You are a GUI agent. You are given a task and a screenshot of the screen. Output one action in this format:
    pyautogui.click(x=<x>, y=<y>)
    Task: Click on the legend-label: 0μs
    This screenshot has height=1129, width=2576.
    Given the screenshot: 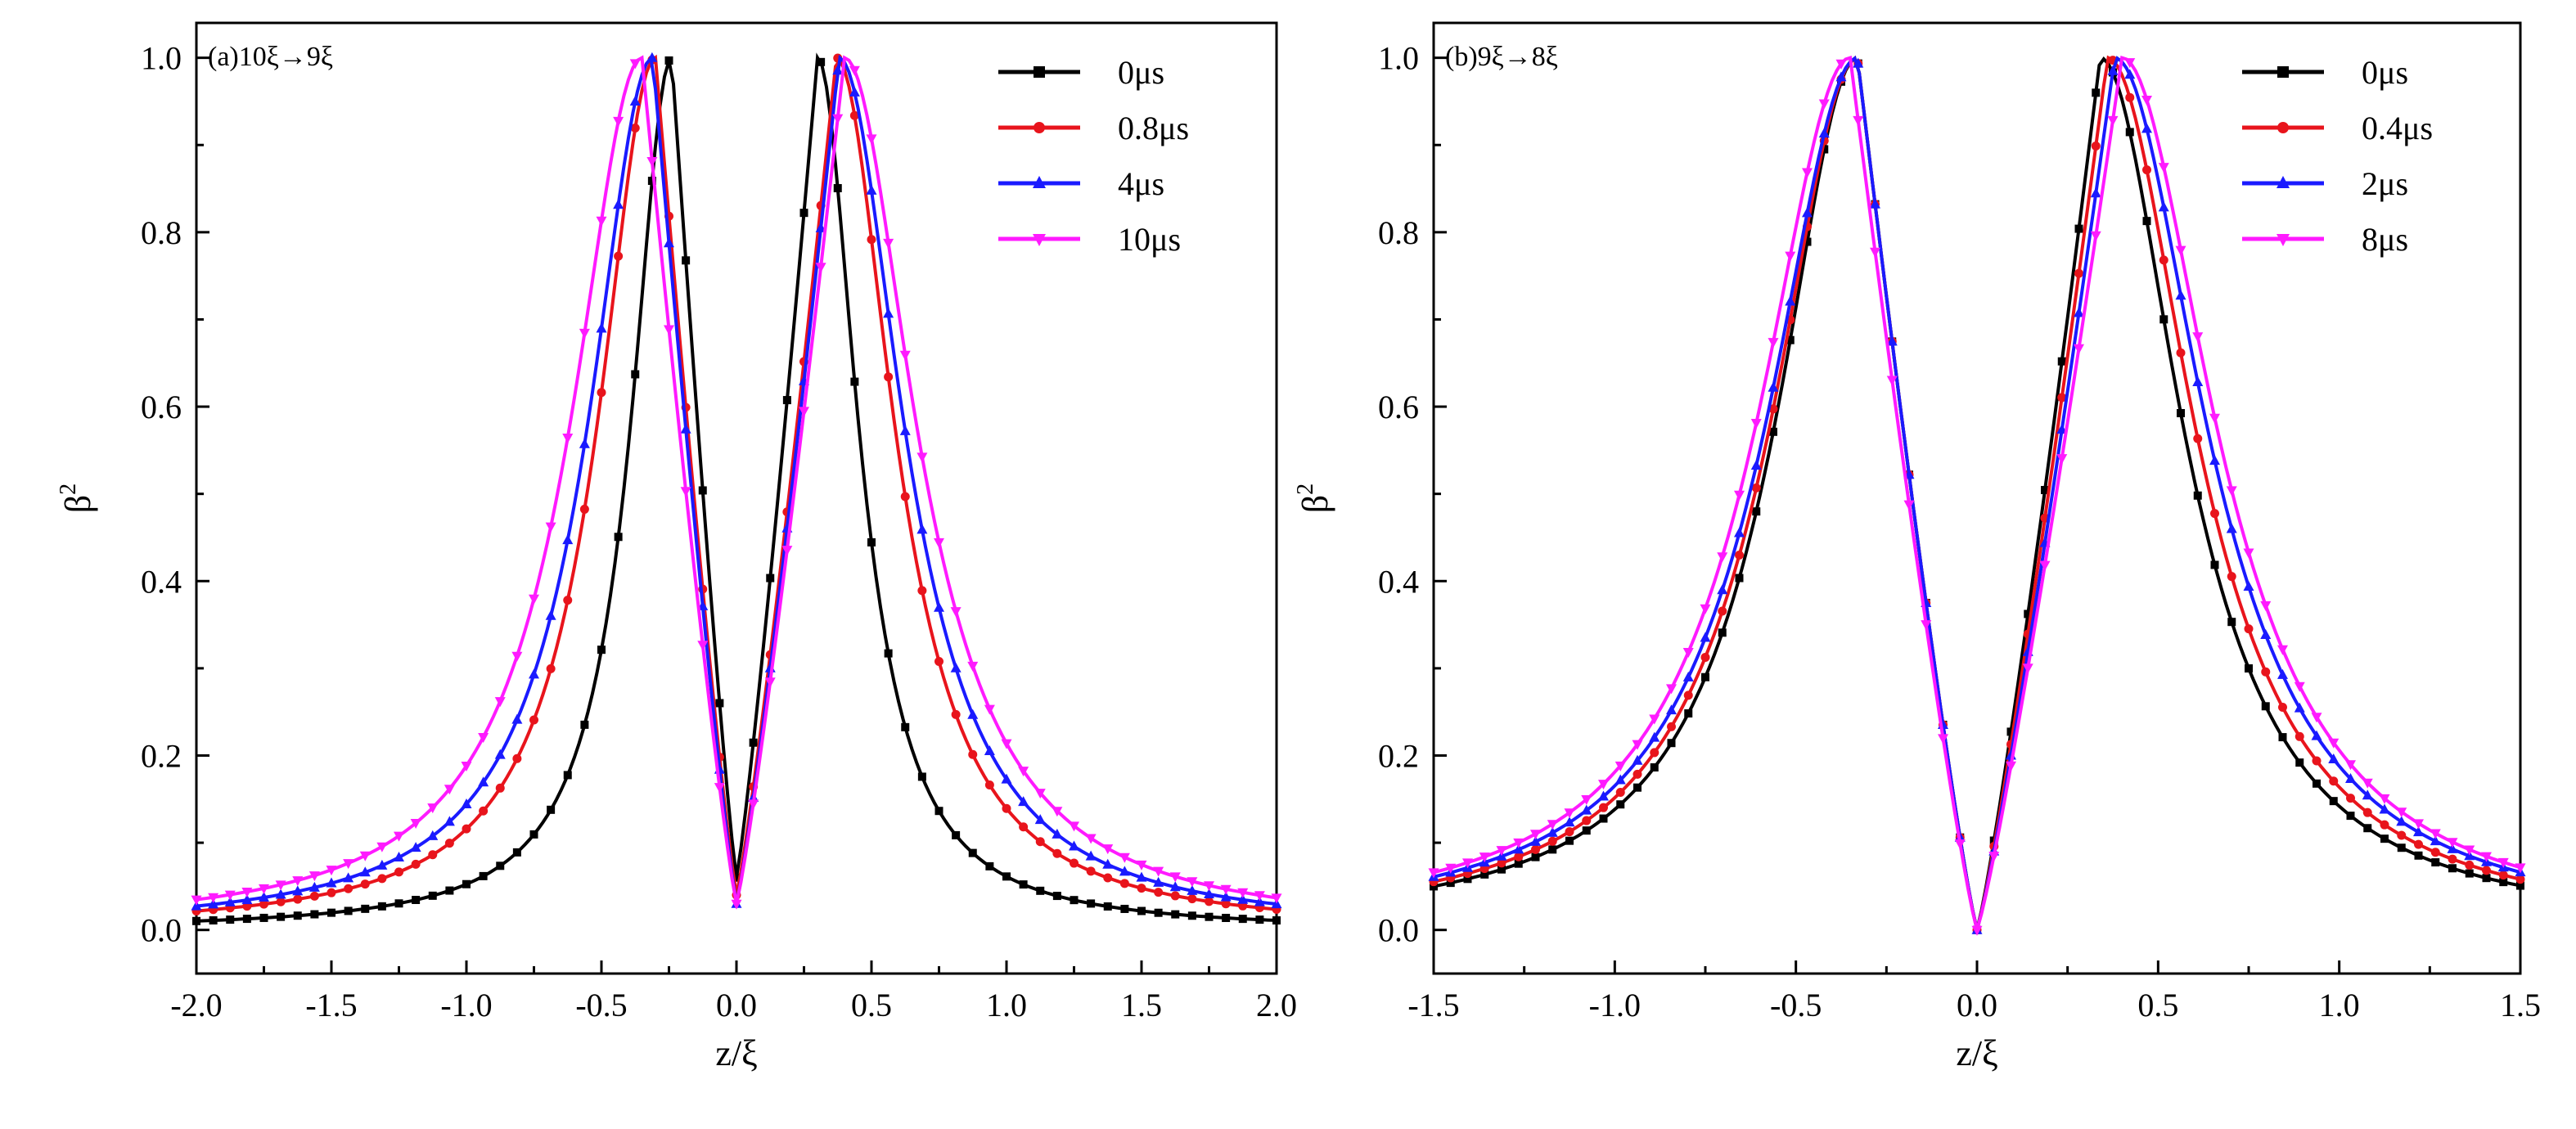 What is the action you would take?
    pyautogui.click(x=2385, y=72)
    